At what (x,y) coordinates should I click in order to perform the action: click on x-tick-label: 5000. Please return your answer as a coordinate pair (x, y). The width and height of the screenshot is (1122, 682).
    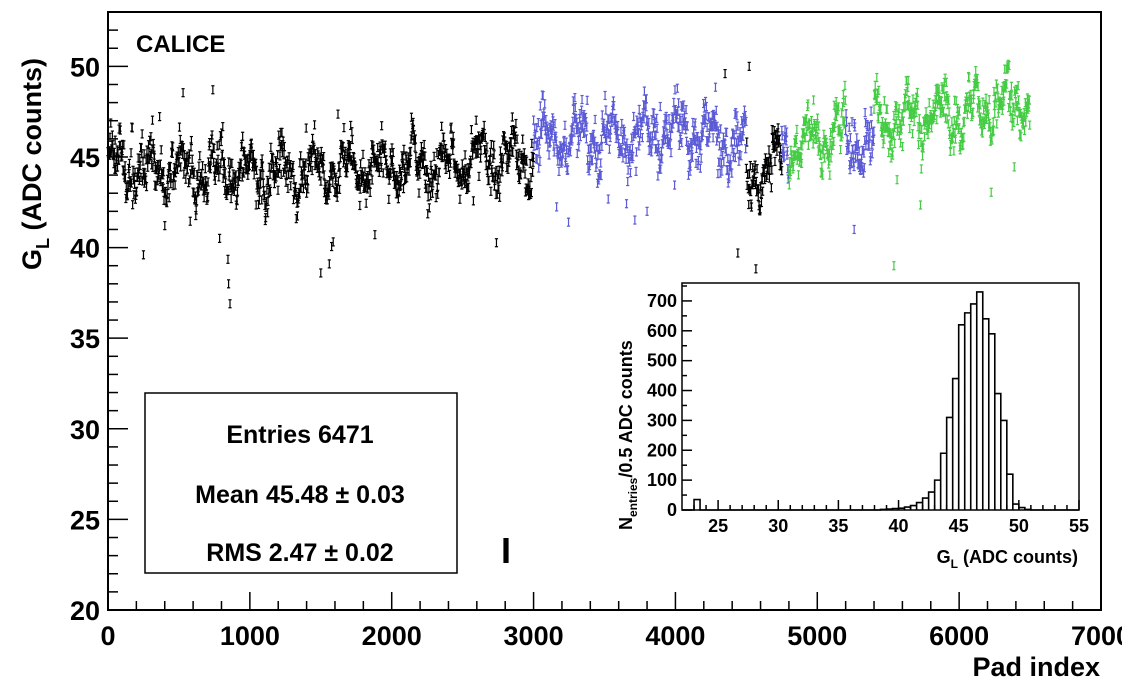
    Looking at the image, I should click on (817, 636).